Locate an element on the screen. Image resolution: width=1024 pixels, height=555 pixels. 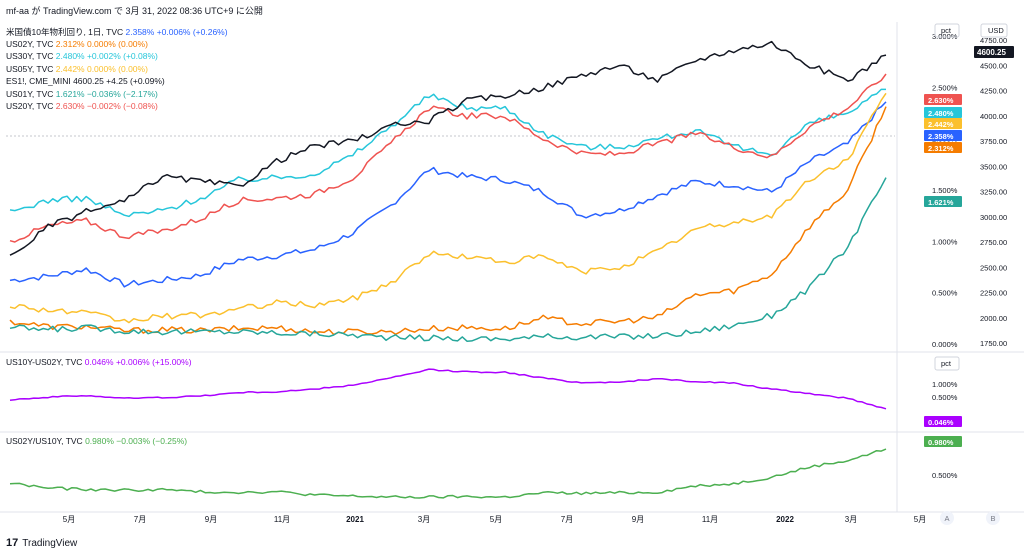
legend-row: US01Y, TVC 1.621% −0.036% (−2.17%) is located at coordinates (82, 94).